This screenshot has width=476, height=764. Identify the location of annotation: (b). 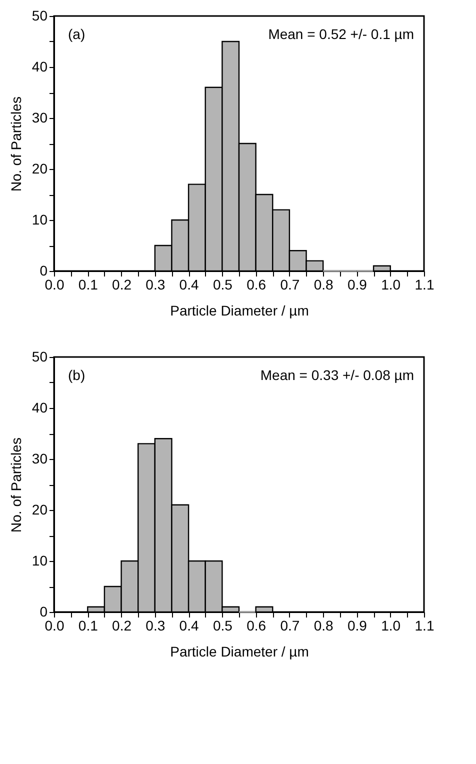
(77, 375).